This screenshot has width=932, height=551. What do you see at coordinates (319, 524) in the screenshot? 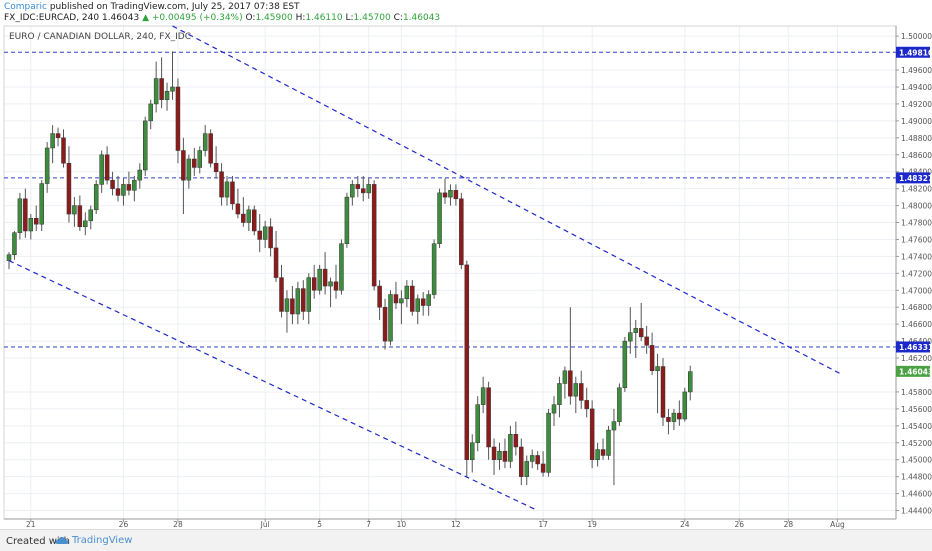
I see `time-tick-label: 5` at bounding box center [319, 524].